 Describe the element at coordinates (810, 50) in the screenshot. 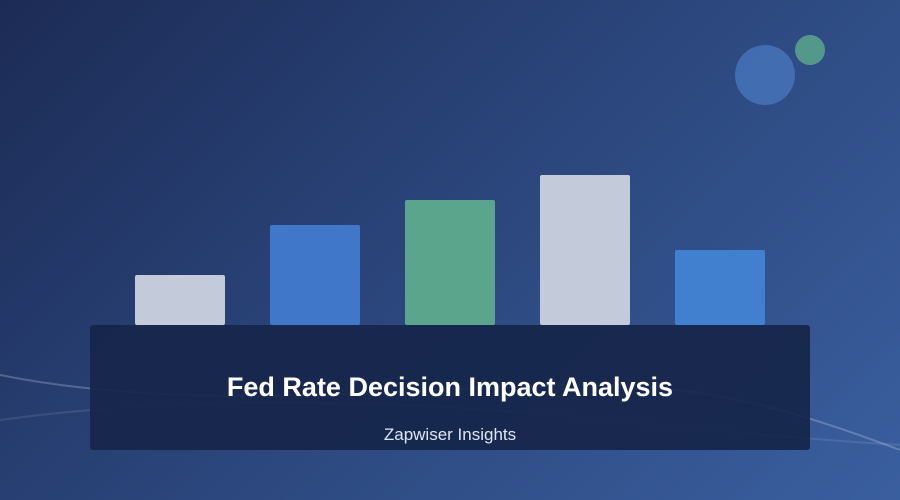

I see `decorative-circle-small` at that location.